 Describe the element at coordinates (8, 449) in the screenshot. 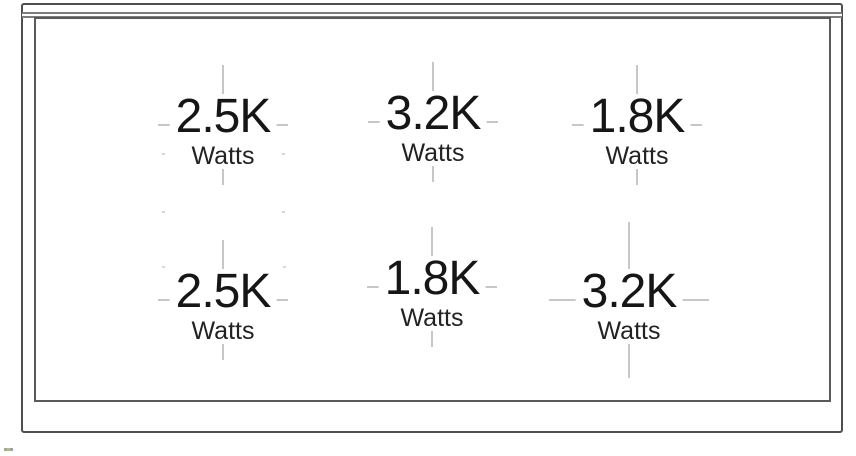

I see `pixel-artifact` at that location.